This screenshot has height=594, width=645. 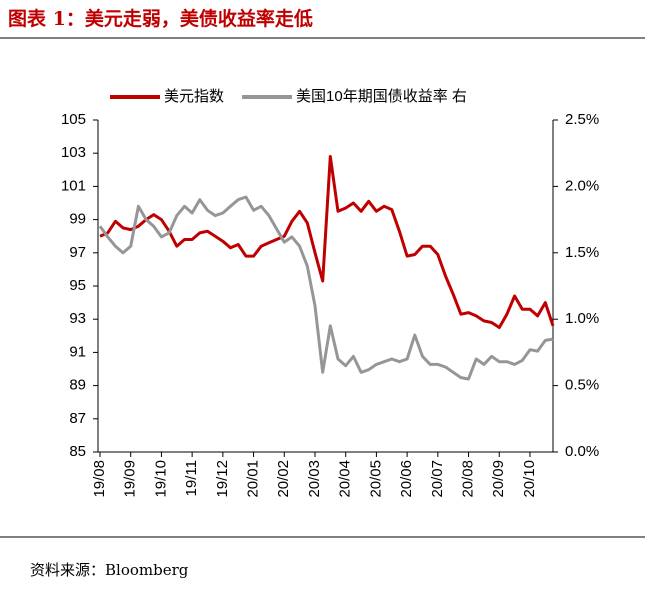 I want to click on x-tick-label: 19/12, so click(x=222, y=479).